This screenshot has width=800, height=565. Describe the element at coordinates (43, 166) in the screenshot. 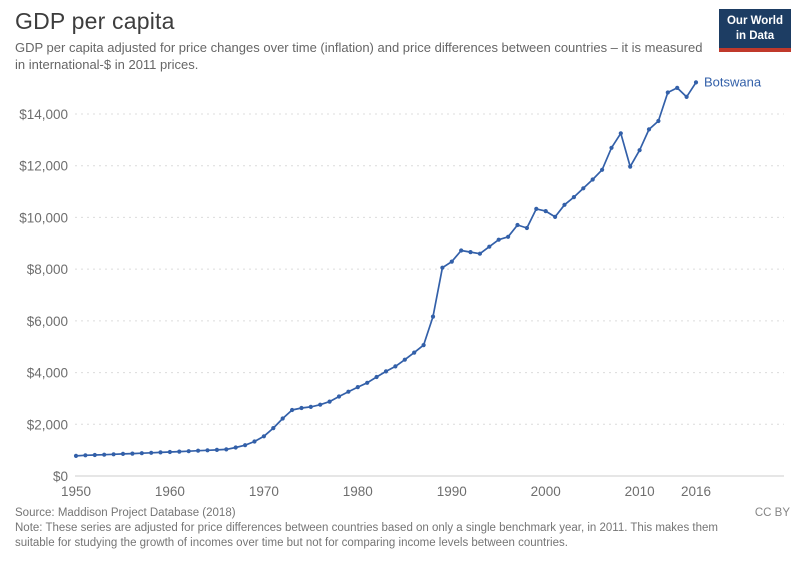

I see `y-tick-label: $12,000` at that location.